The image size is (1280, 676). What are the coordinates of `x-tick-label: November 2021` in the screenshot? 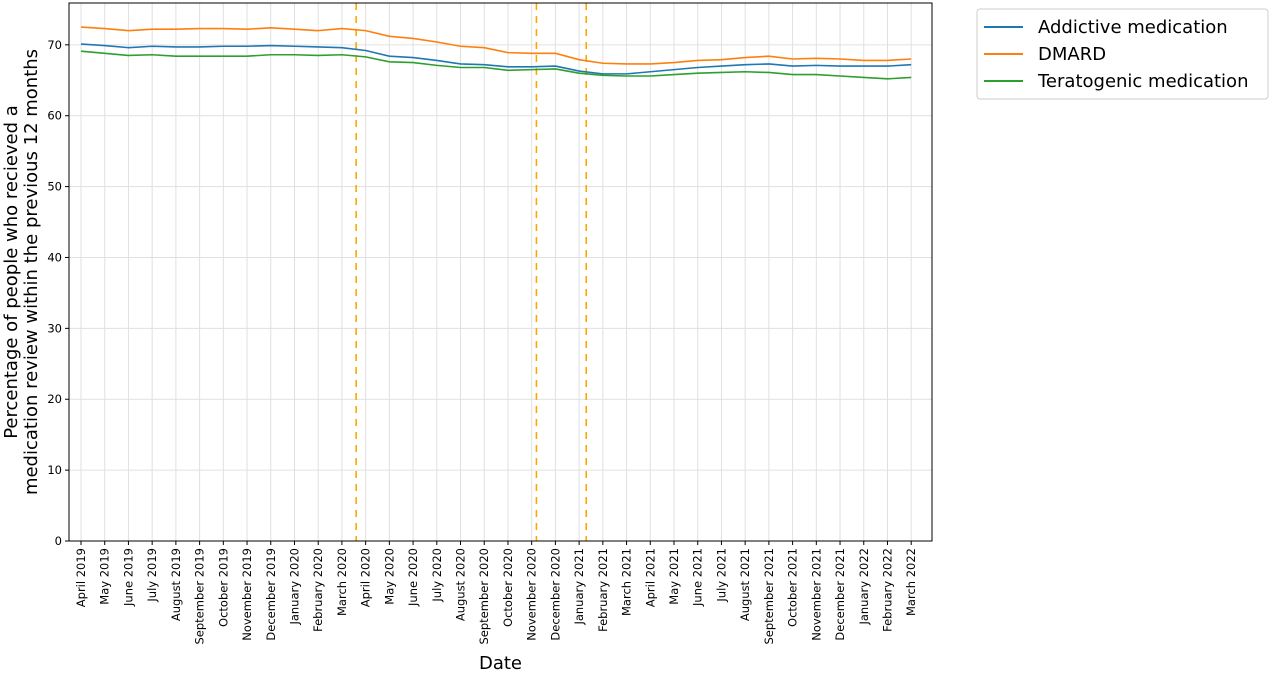 It's located at (816, 594).